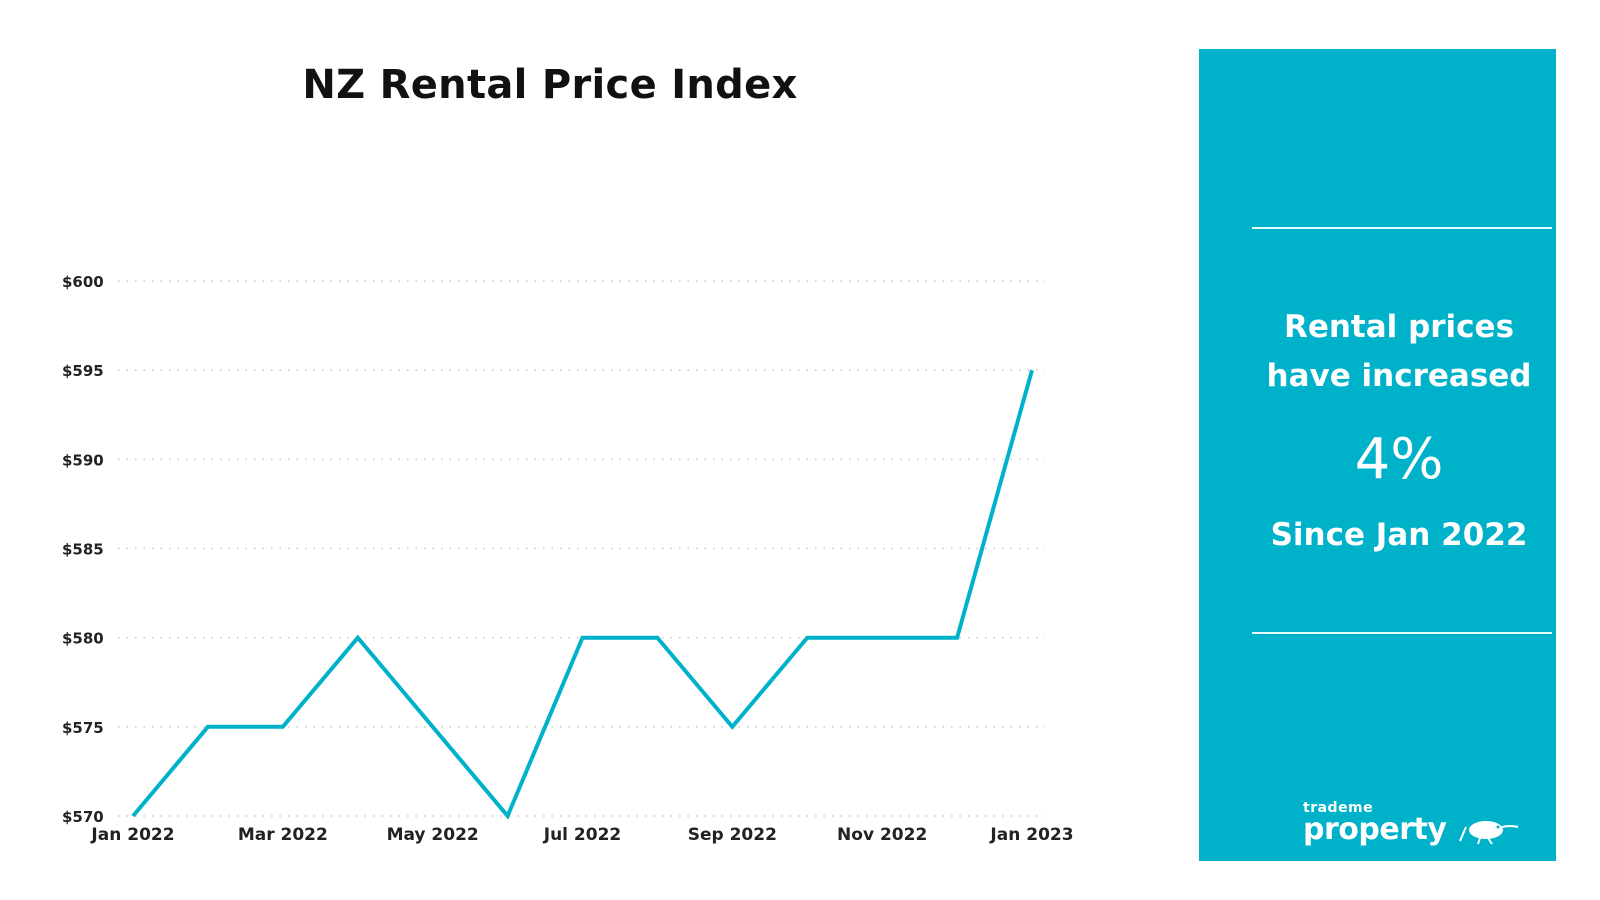 This screenshot has height=900, width=1600. What do you see at coordinates (1399, 459) in the screenshot?
I see `increase-percent: 4%` at bounding box center [1399, 459].